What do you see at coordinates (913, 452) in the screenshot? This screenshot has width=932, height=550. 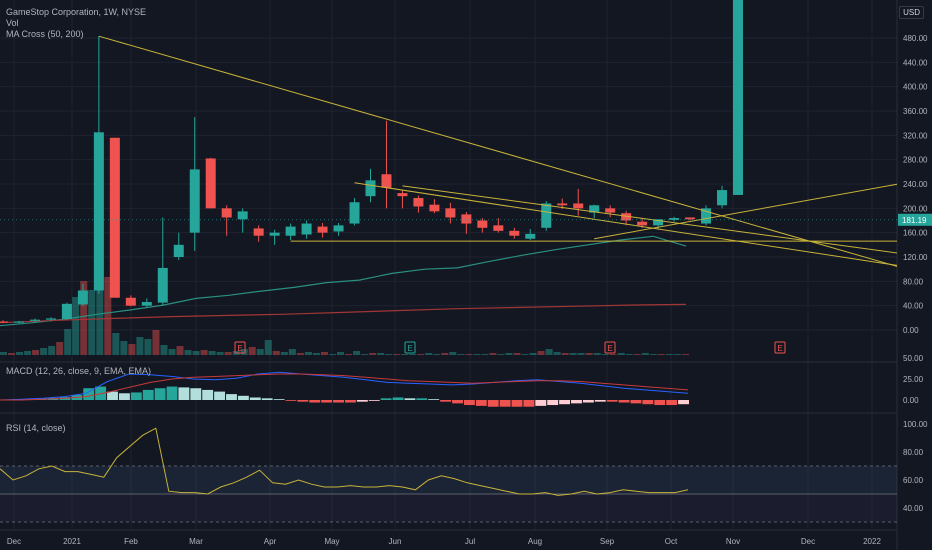 I see `rsi-tick-label: 80.00` at bounding box center [913, 452].